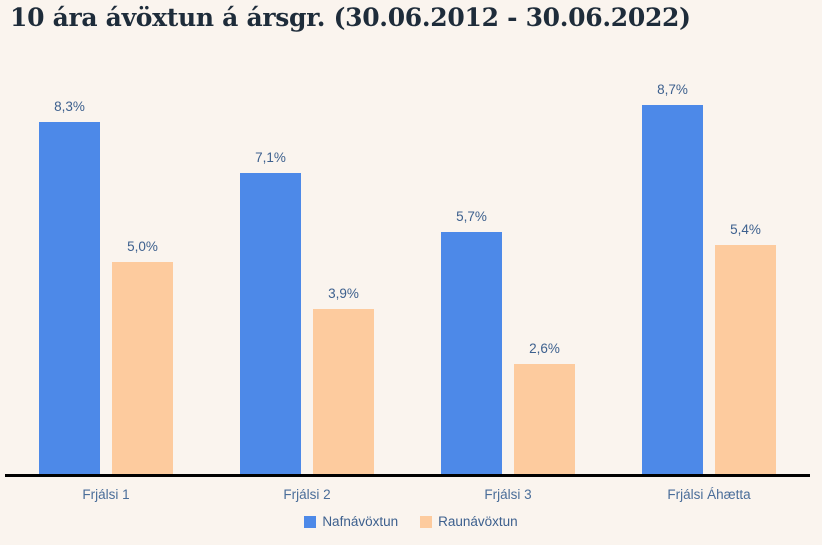 Image resolution: width=822 pixels, height=545 pixels. Describe the element at coordinates (709, 494) in the screenshot. I see `category-label-frjalsi-ahaetta: Frjálsi Áhætta` at that location.